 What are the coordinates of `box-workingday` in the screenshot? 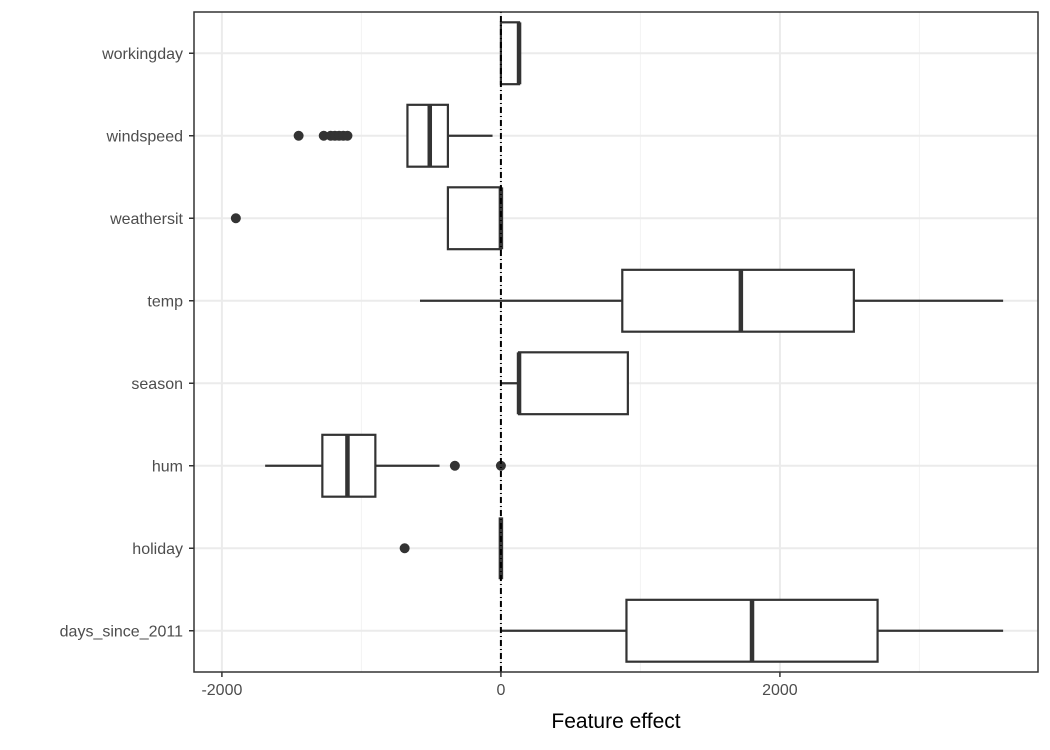 It's located at (510, 53).